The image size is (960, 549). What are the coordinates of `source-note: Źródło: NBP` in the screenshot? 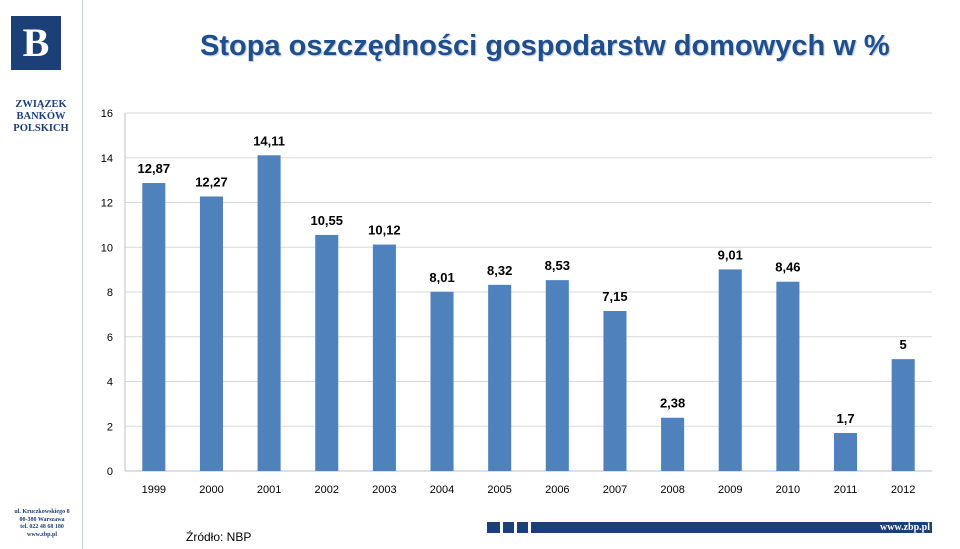 It's located at (219, 537).